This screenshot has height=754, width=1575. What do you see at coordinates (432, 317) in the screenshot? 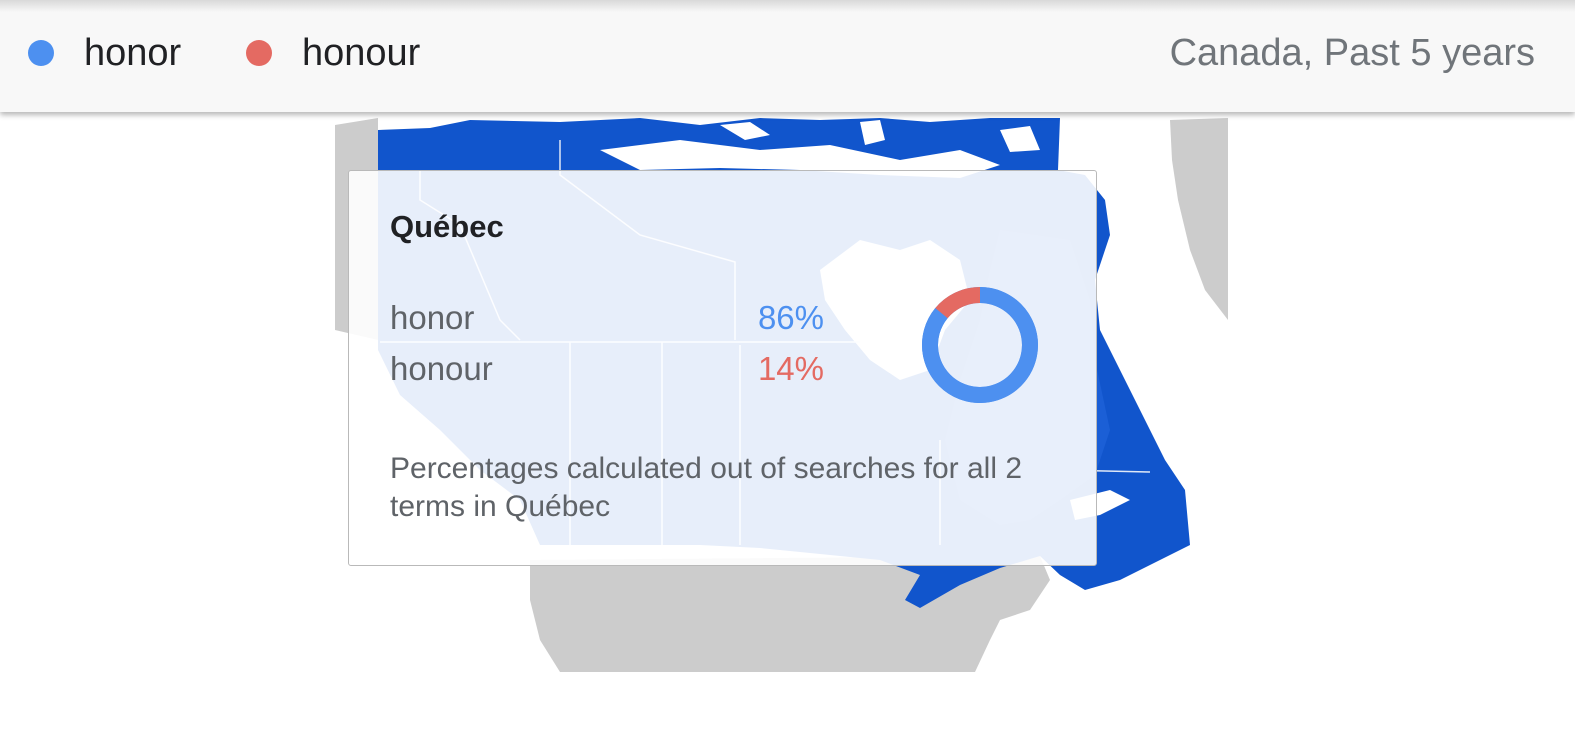
I see `tooltip-term-honor: honor` at bounding box center [432, 317].